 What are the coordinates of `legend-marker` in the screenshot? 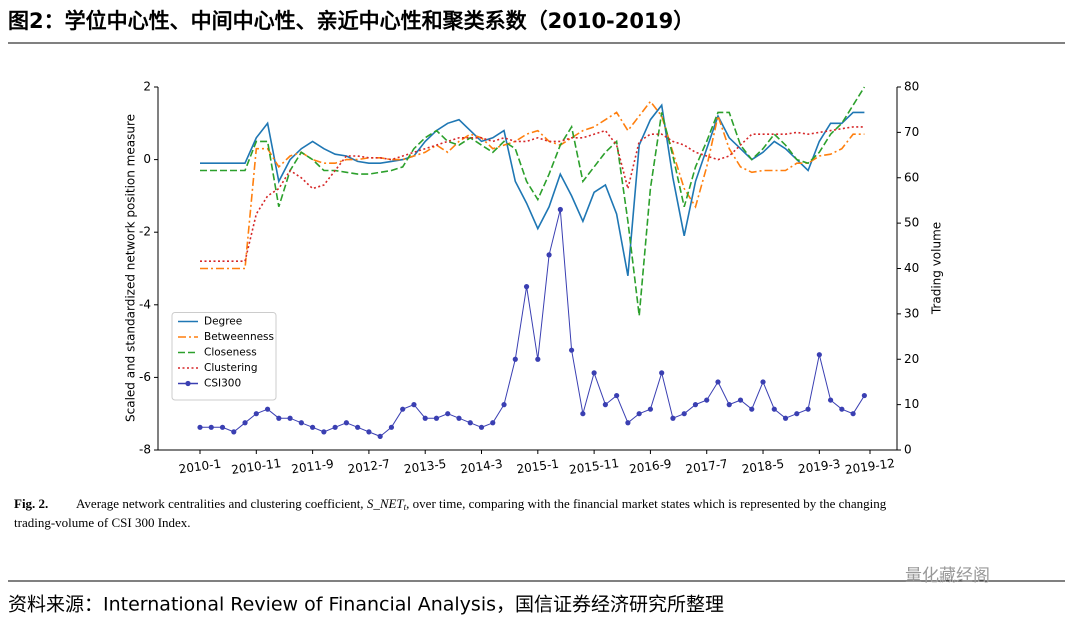 It's located at (188, 383).